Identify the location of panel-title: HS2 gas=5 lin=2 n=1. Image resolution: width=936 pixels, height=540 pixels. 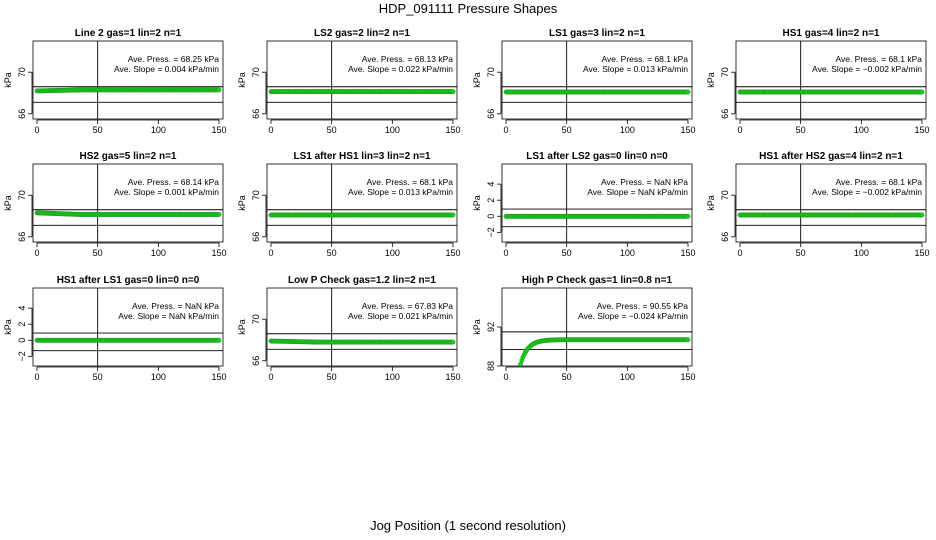
(128, 156).